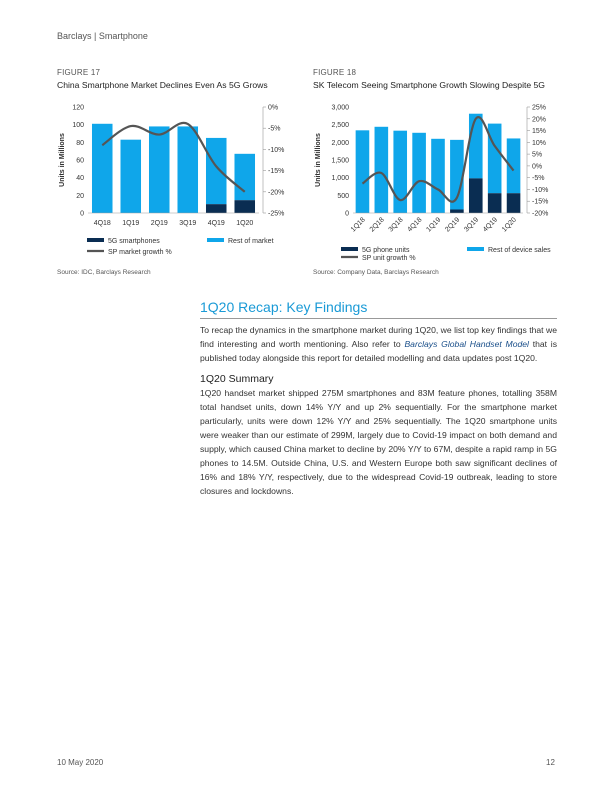 This screenshot has height=792, width=612. I want to click on skt-x-tick-label: 4Q18, so click(414, 224).